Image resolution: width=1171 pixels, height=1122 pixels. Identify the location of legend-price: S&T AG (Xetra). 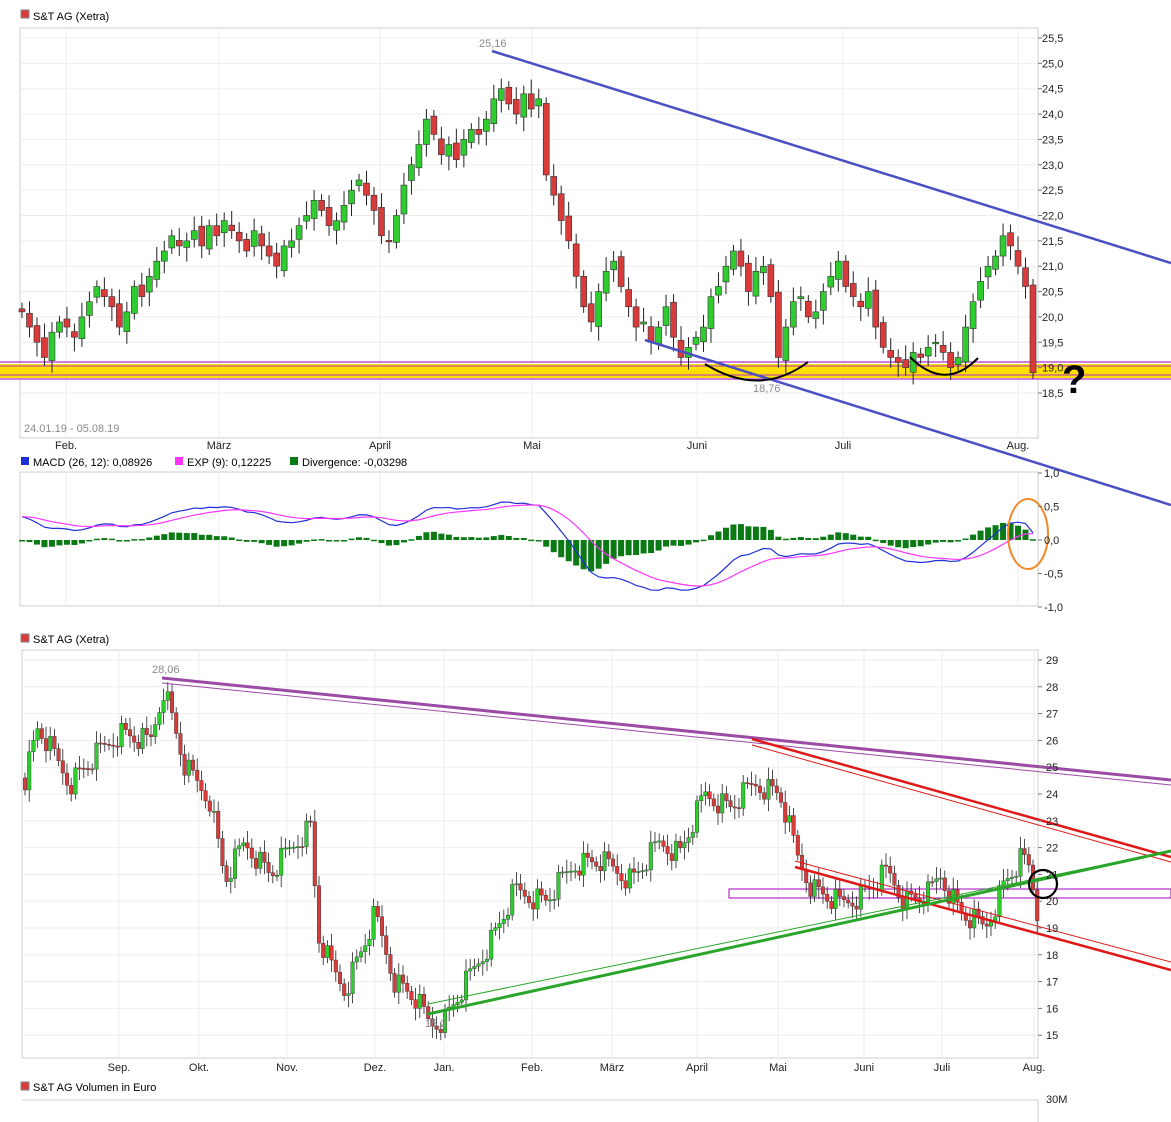
(71, 17).